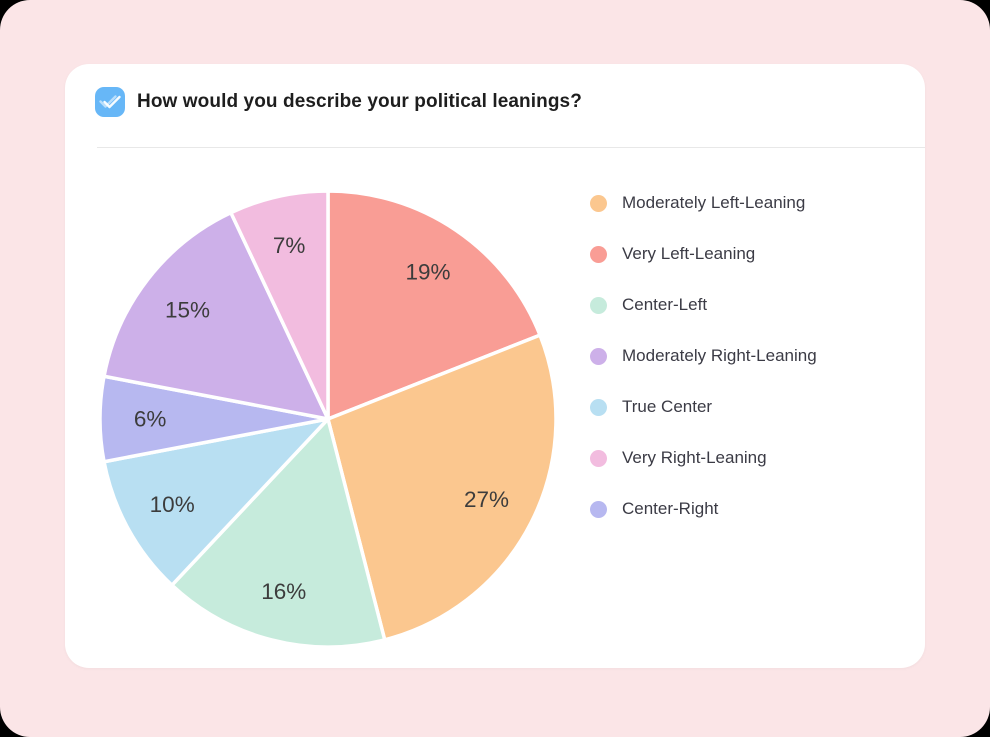 The height and width of the screenshot is (737, 990). I want to click on slice-percent-label: 16%, so click(283, 591).